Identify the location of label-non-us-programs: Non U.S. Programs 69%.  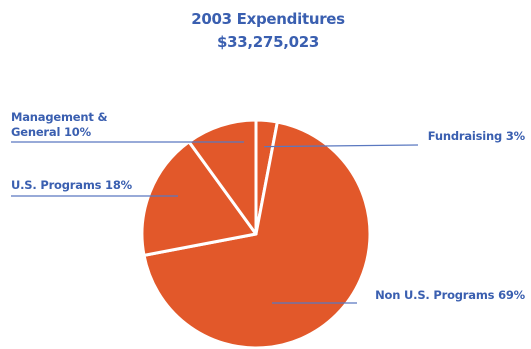
(450, 295).